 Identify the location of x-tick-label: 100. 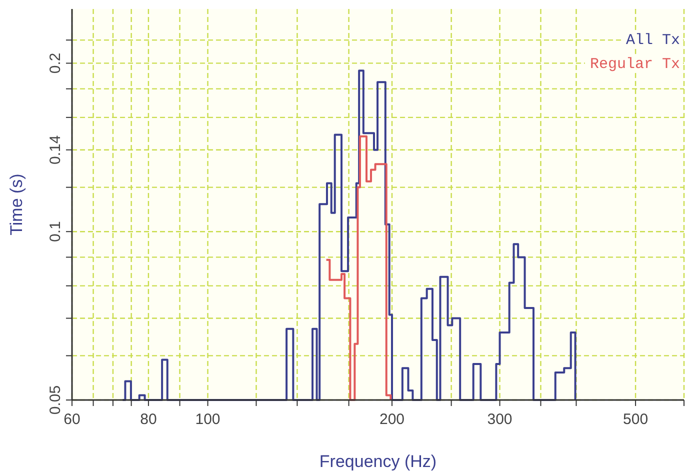
(207, 419).